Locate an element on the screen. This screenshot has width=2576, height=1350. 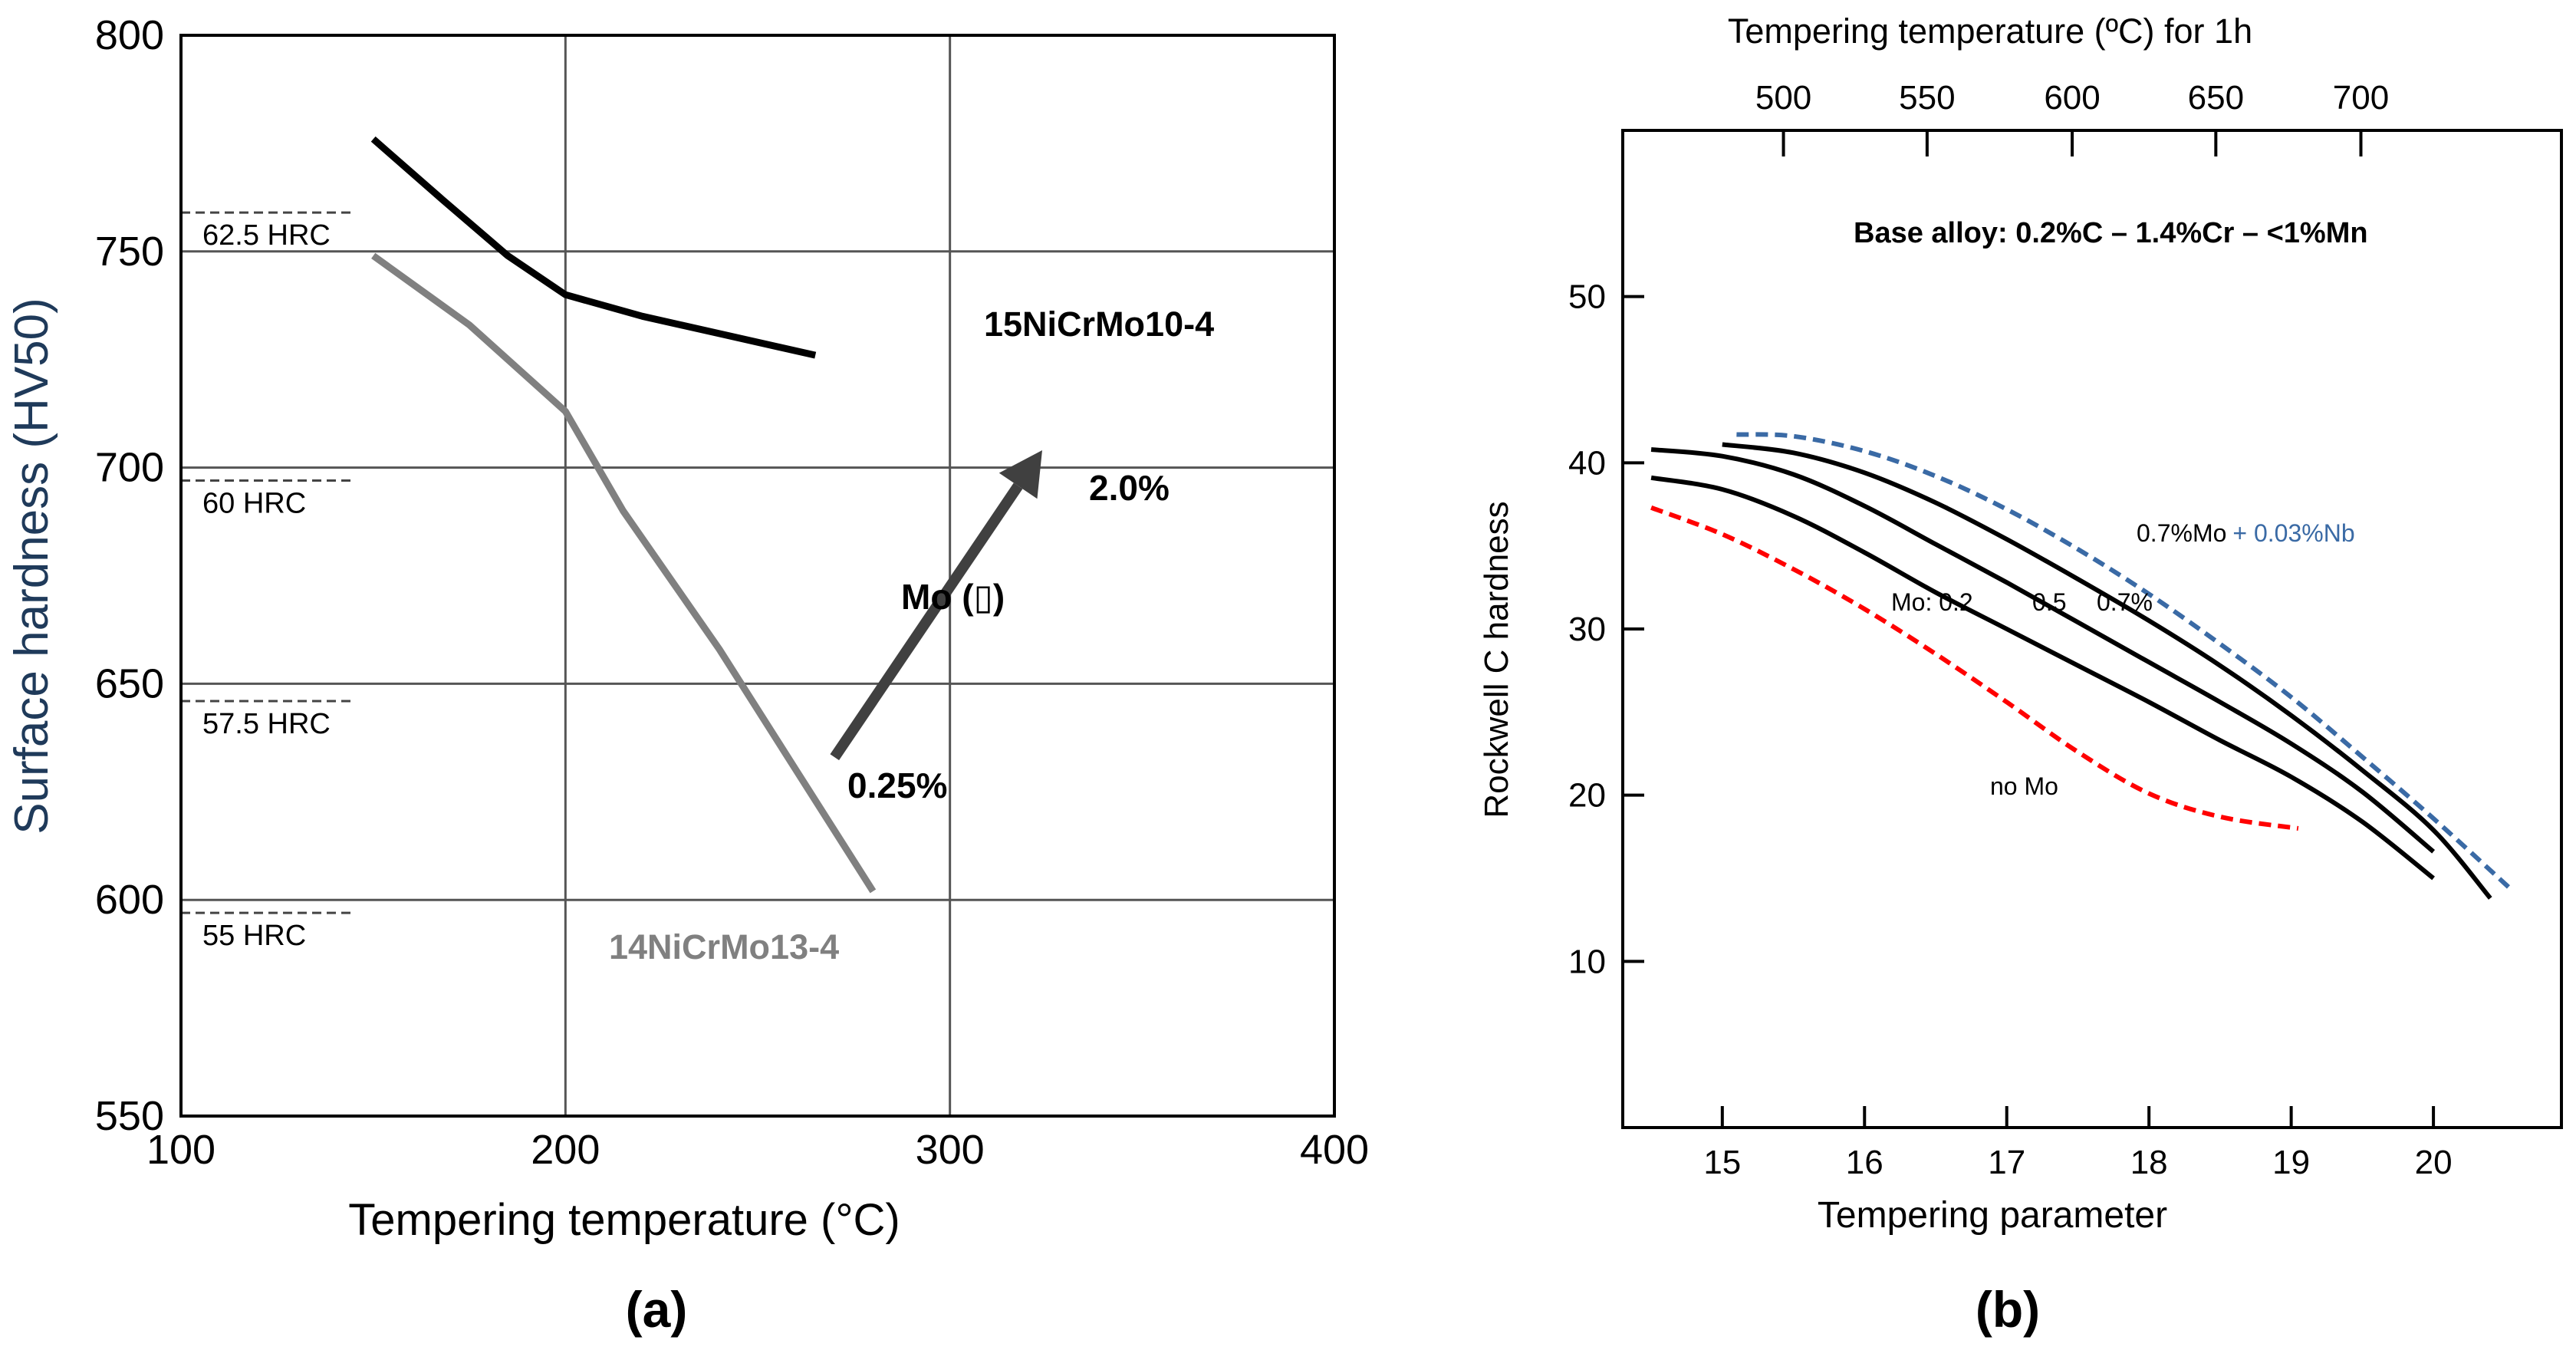
nb-label: 0.7%Mo + 0.03%Nb is located at coordinates (2246, 533).